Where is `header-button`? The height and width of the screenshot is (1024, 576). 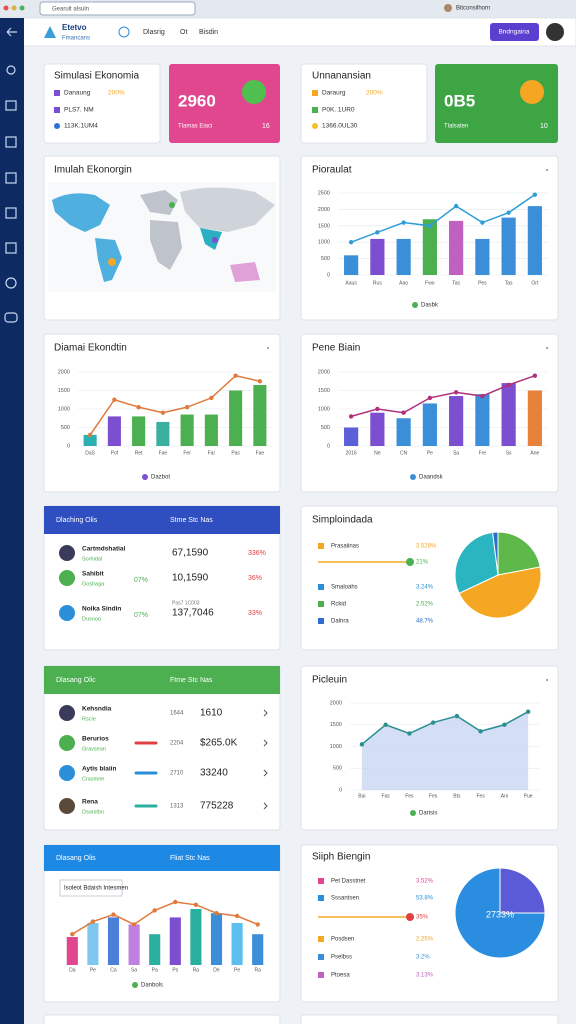
header-button is located at coordinates (514, 32).